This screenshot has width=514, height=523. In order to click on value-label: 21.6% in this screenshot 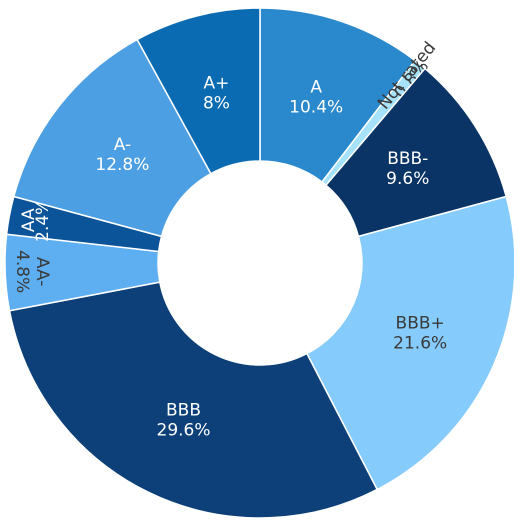, I will do `click(420, 344)`.